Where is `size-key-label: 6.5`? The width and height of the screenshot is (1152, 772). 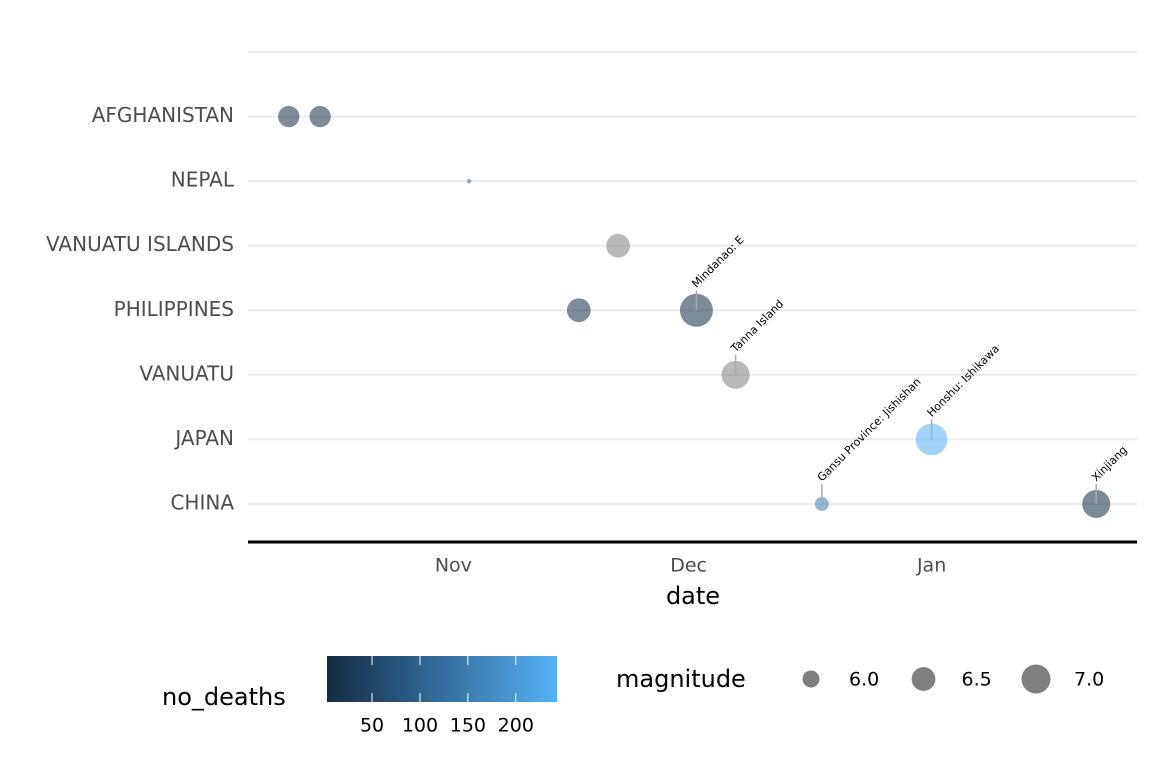 size-key-label: 6.5 is located at coordinates (977, 680).